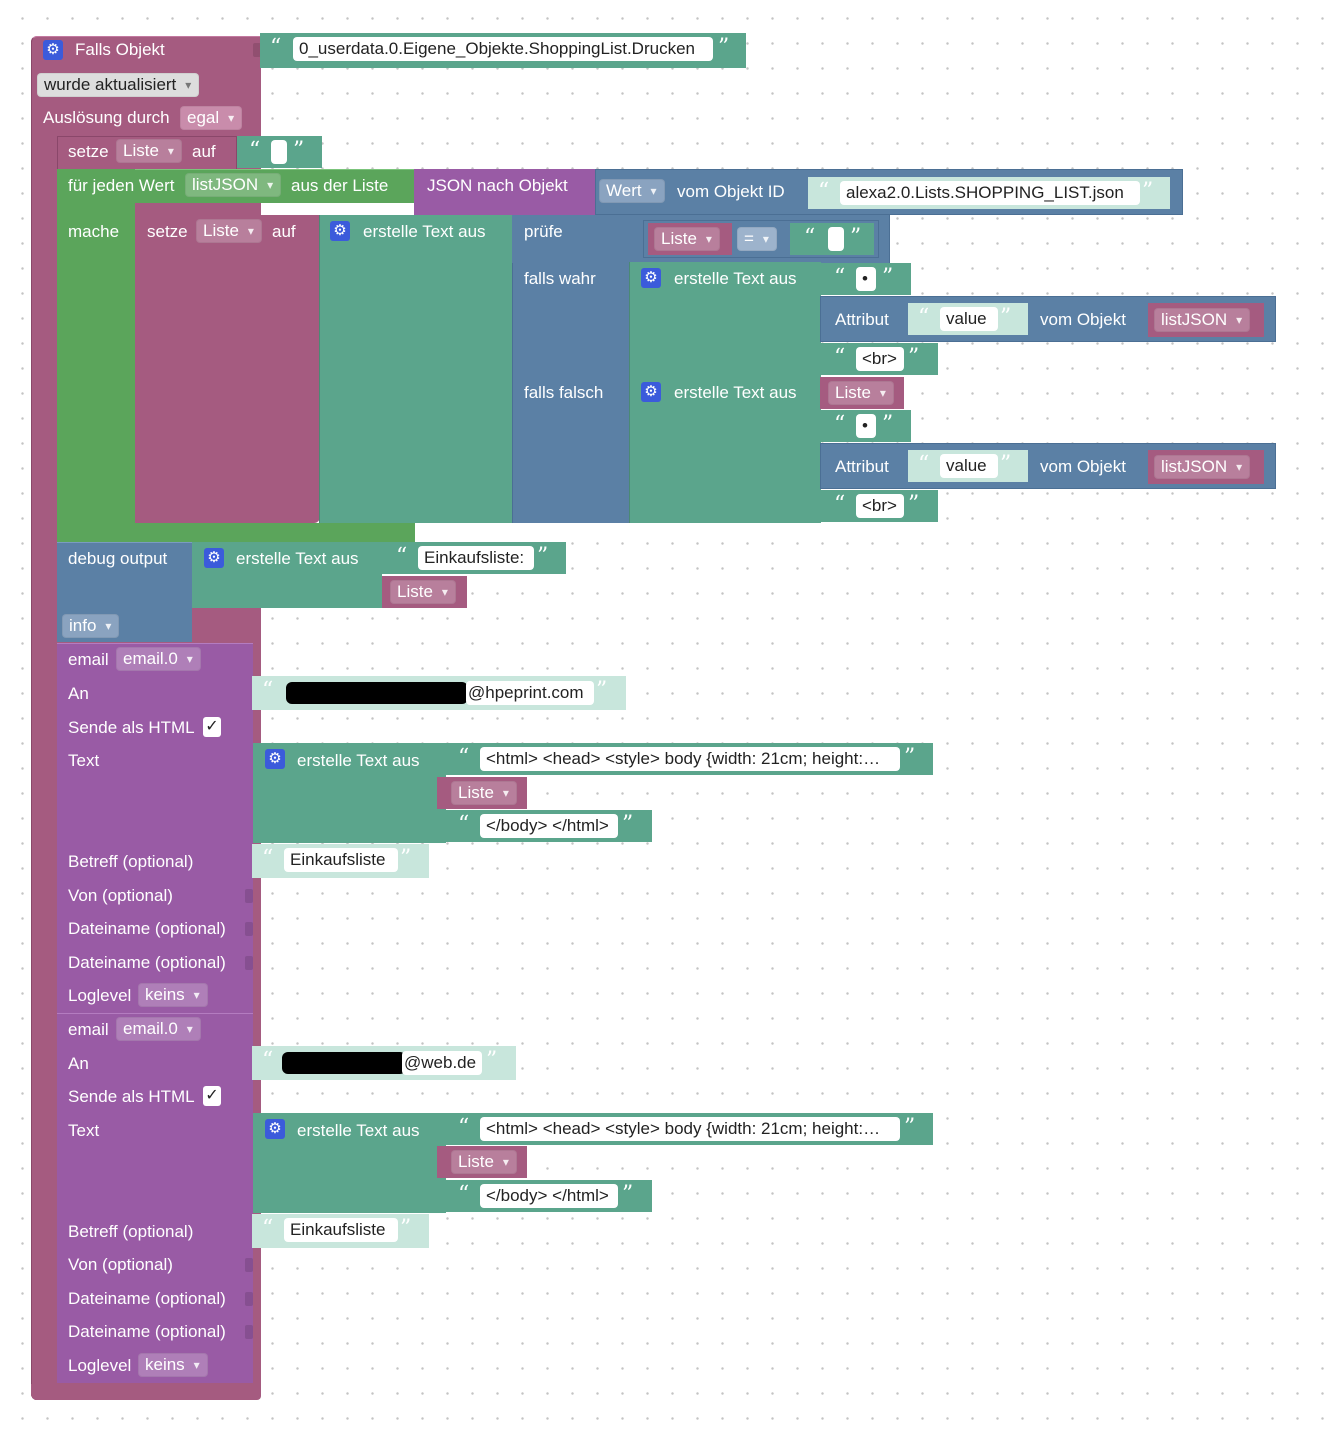 The height and width of the screenshot is (1441, 1326). What do you see at coordinates (442, 1063) in the screenshot?
I see `recipient-suffix-field: @web.de` at bounding box center [442, 1063].